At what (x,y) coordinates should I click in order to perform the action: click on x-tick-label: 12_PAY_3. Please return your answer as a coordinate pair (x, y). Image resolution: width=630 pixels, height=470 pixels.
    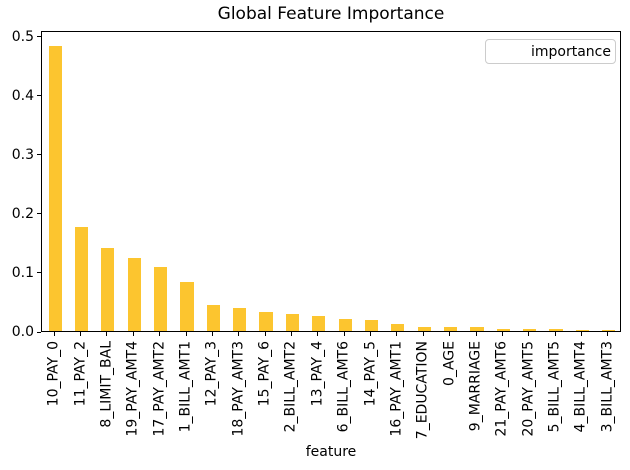
    Looking at the image, I should click on (211, 374).